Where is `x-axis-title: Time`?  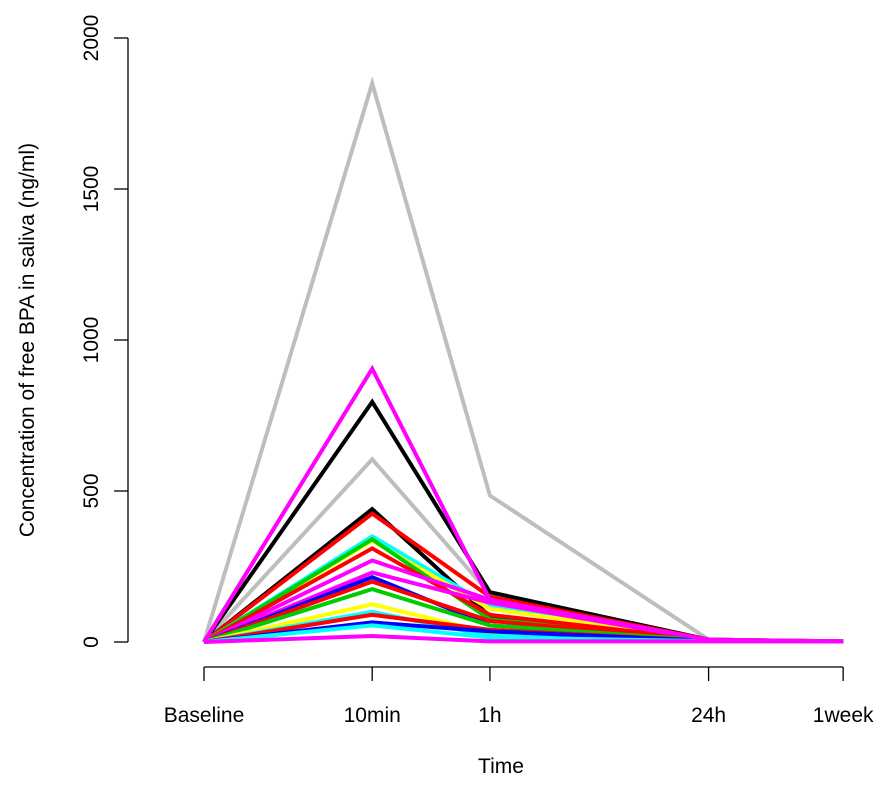
x-axis-title: Time is located at coordinates (501, 766).